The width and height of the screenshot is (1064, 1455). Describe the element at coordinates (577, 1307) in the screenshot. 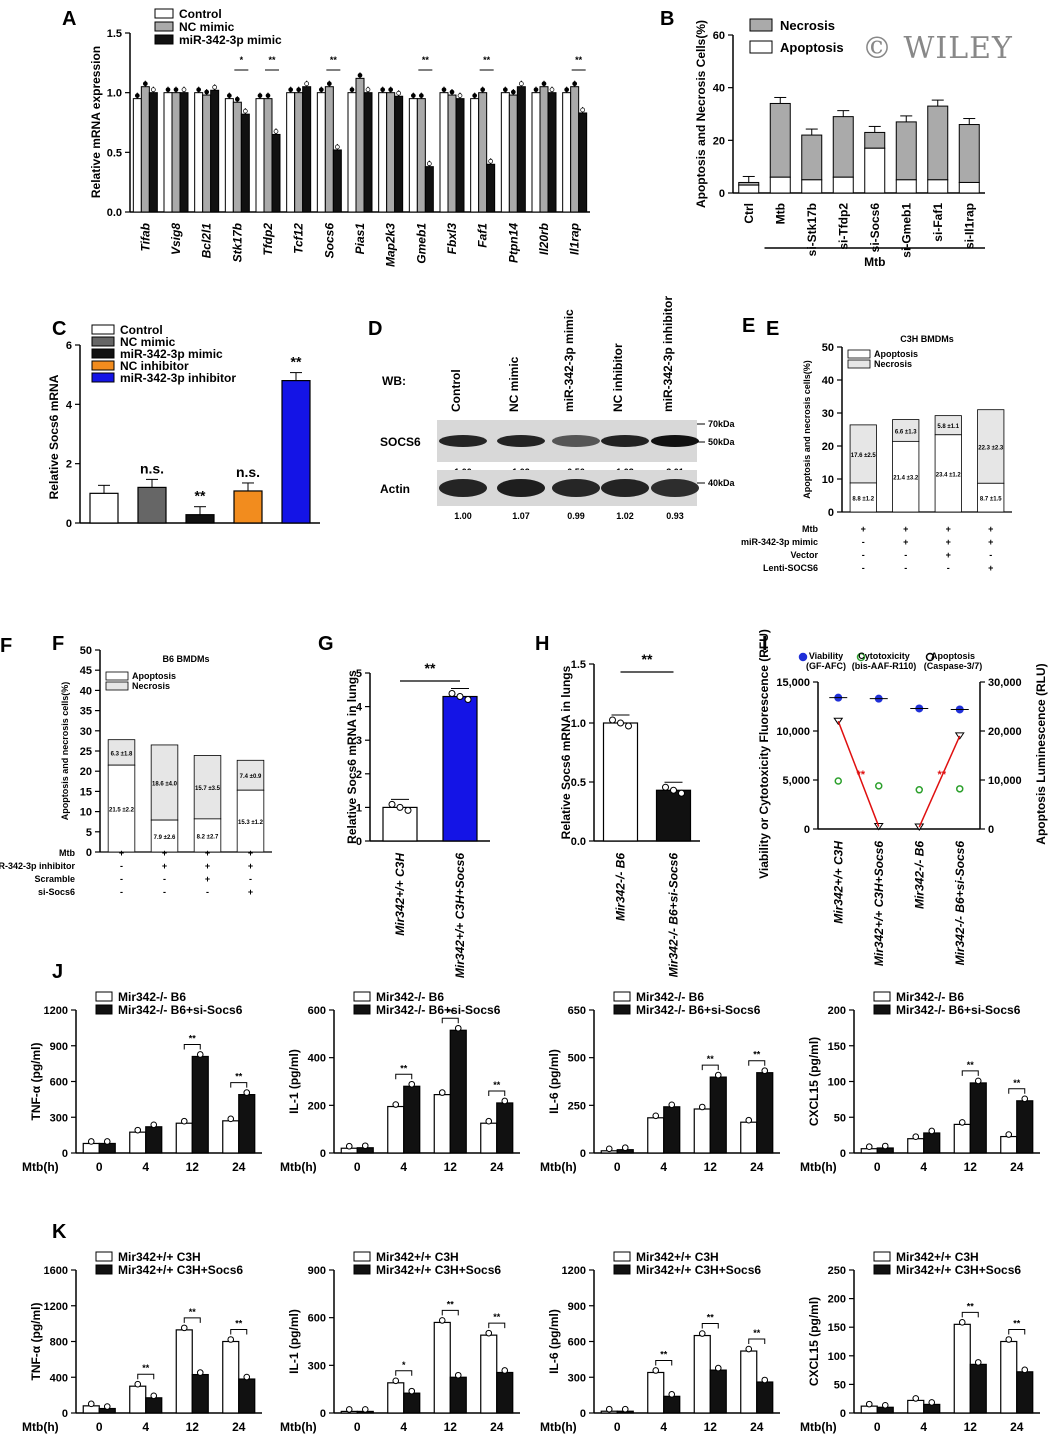

I see `y-axis-tick-label: 900` at that location.